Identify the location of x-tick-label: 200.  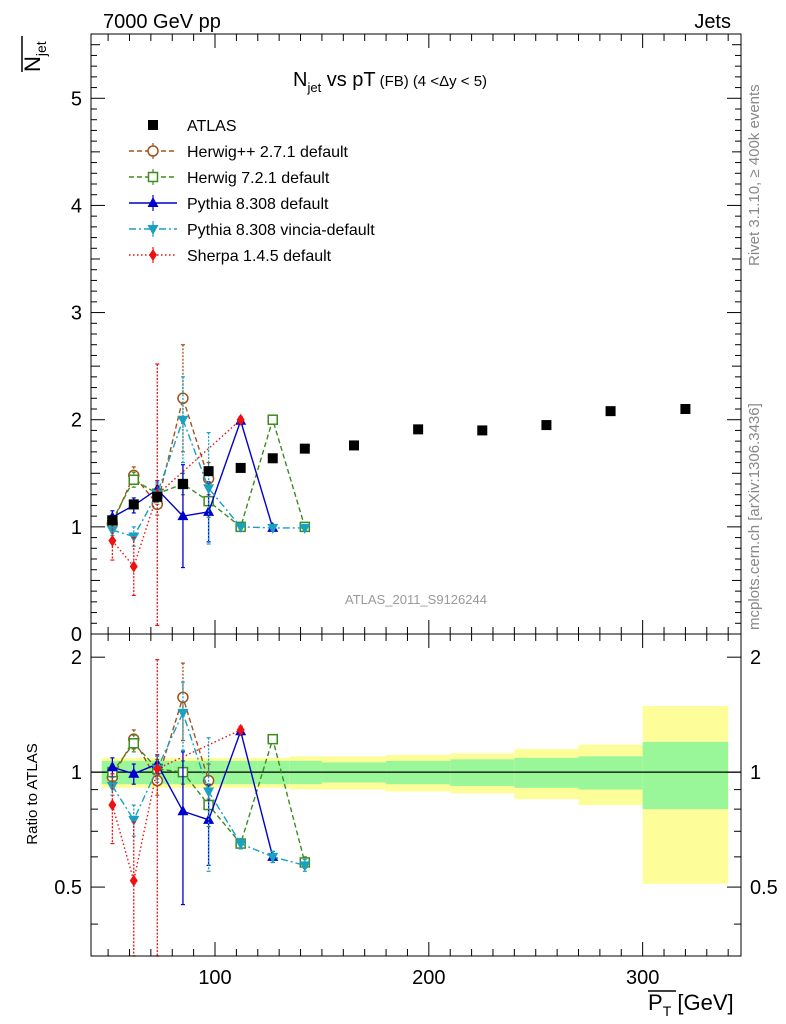
(428, 978).